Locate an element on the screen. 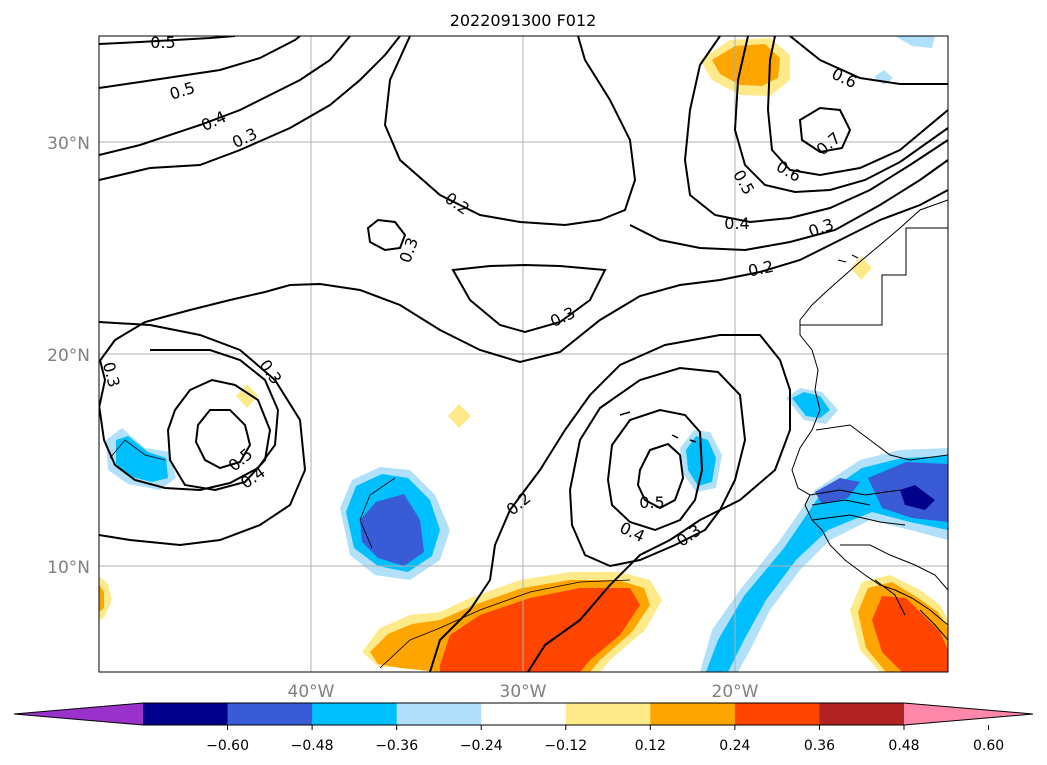  colorbar-tick-label: 0.24 is located at coordinates (734, 746).